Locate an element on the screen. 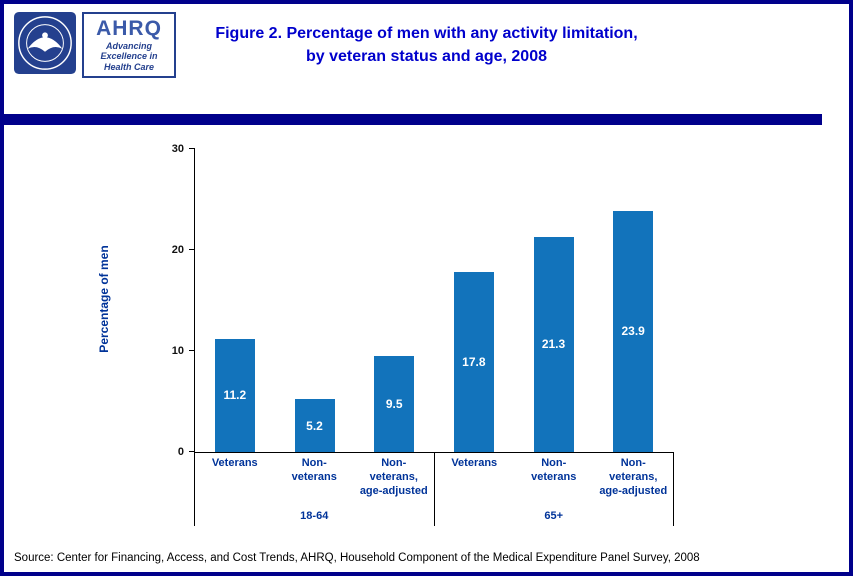 The image size is (853, 576). bar-slot: 9.5 is located at coordinates (394, 300).